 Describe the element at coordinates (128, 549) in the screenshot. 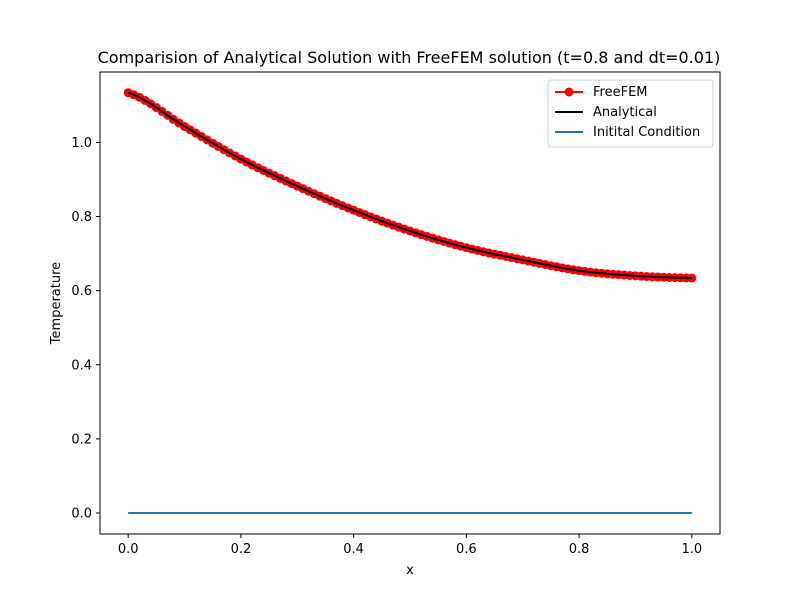

I see `x-tick-label: 0.0` at that location.